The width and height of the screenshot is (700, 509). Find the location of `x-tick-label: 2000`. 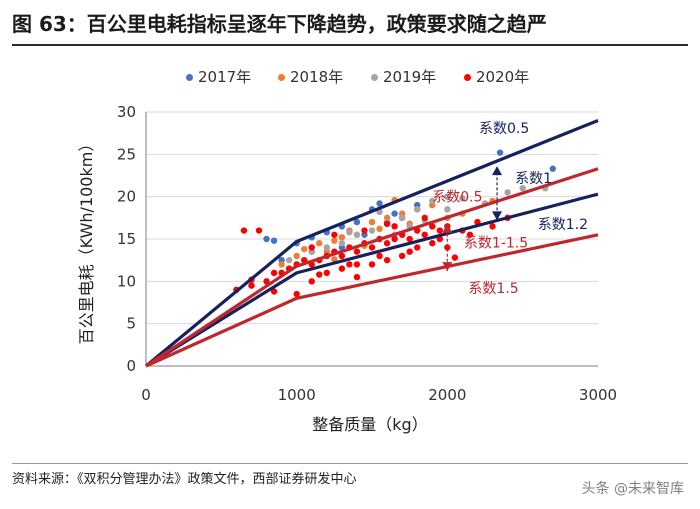

x-tick-label: 2000 is located at coordinates (447, 395).